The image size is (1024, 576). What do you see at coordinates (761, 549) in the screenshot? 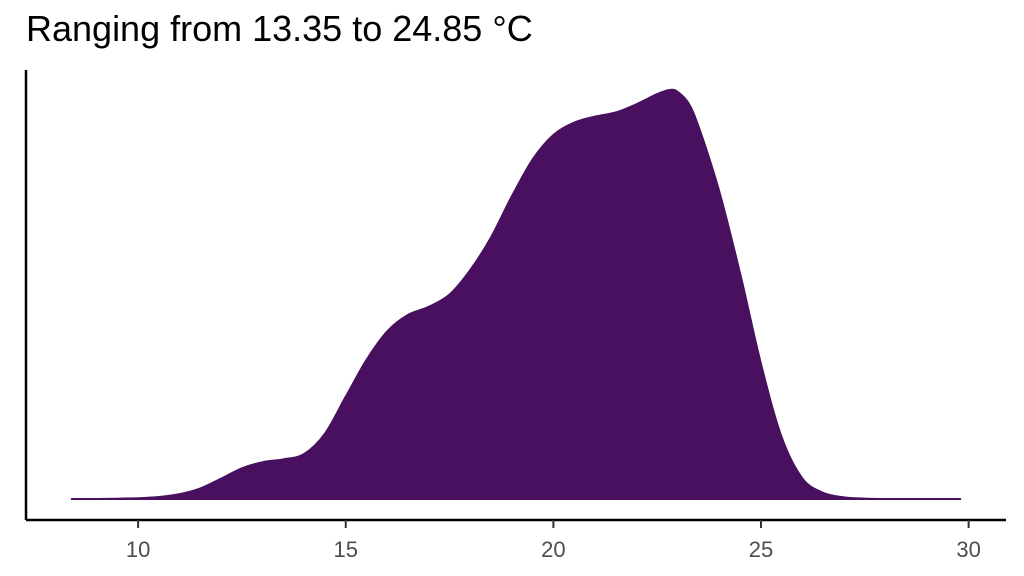
I see `x-tick-label: 25` at bounding box center [761, 549].